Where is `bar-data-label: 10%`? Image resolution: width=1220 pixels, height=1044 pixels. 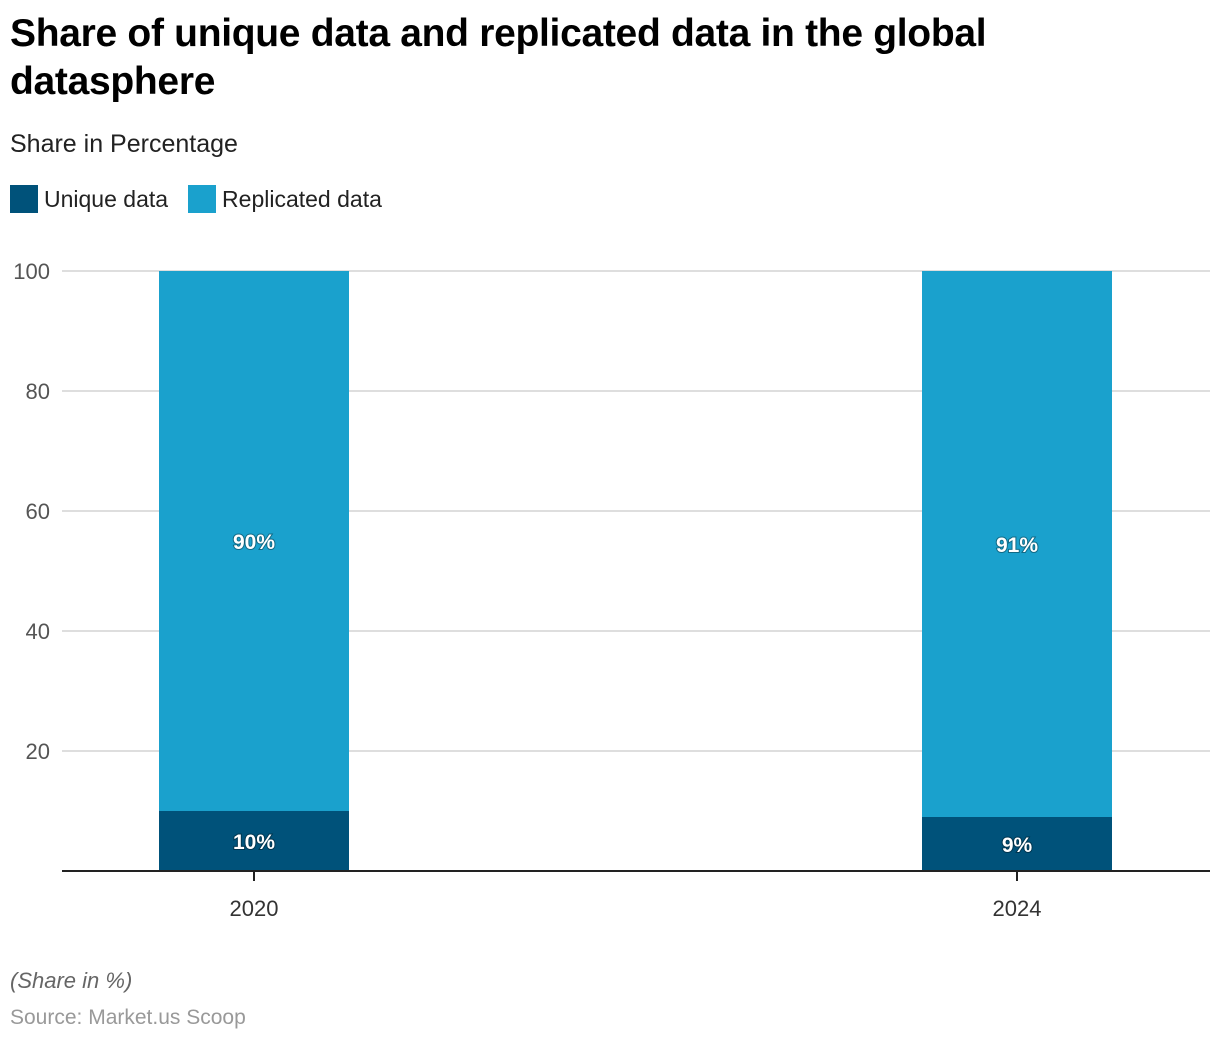
bar-data-label: 10% is located at coordinates (254, 842).